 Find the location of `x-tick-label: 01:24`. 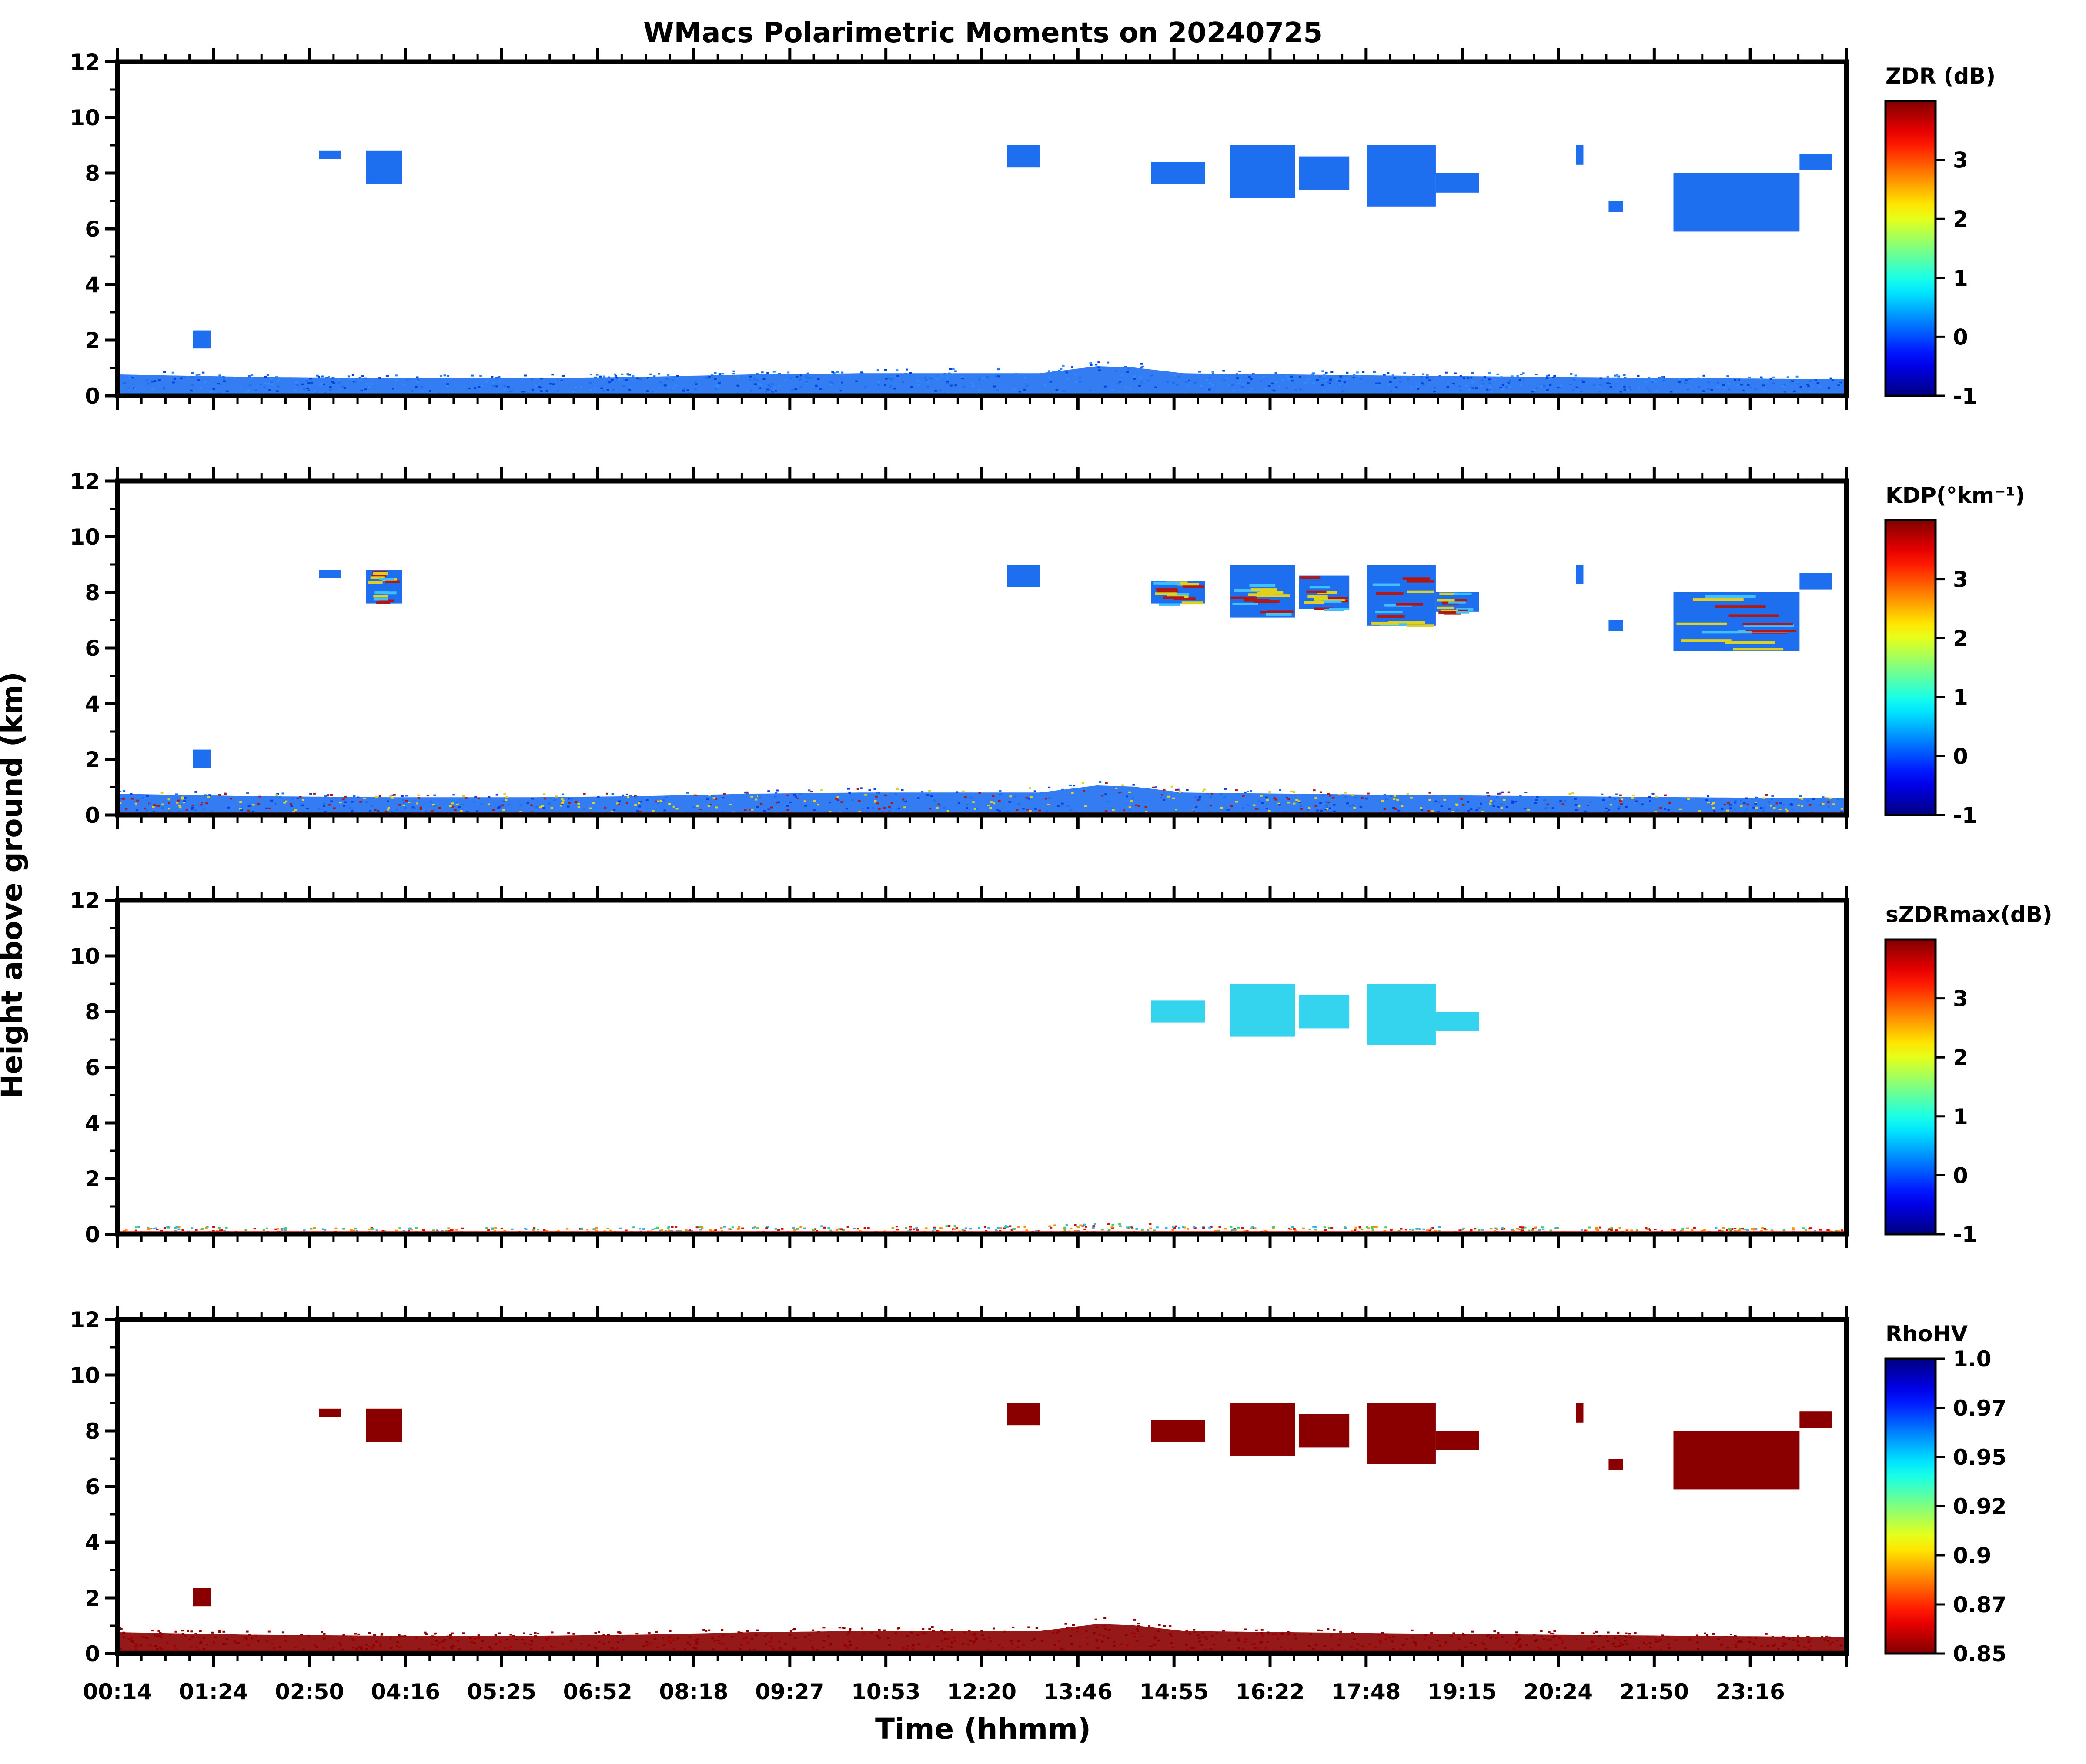

x-tick-label: 01:24 is located at coordinates (213, 1691).